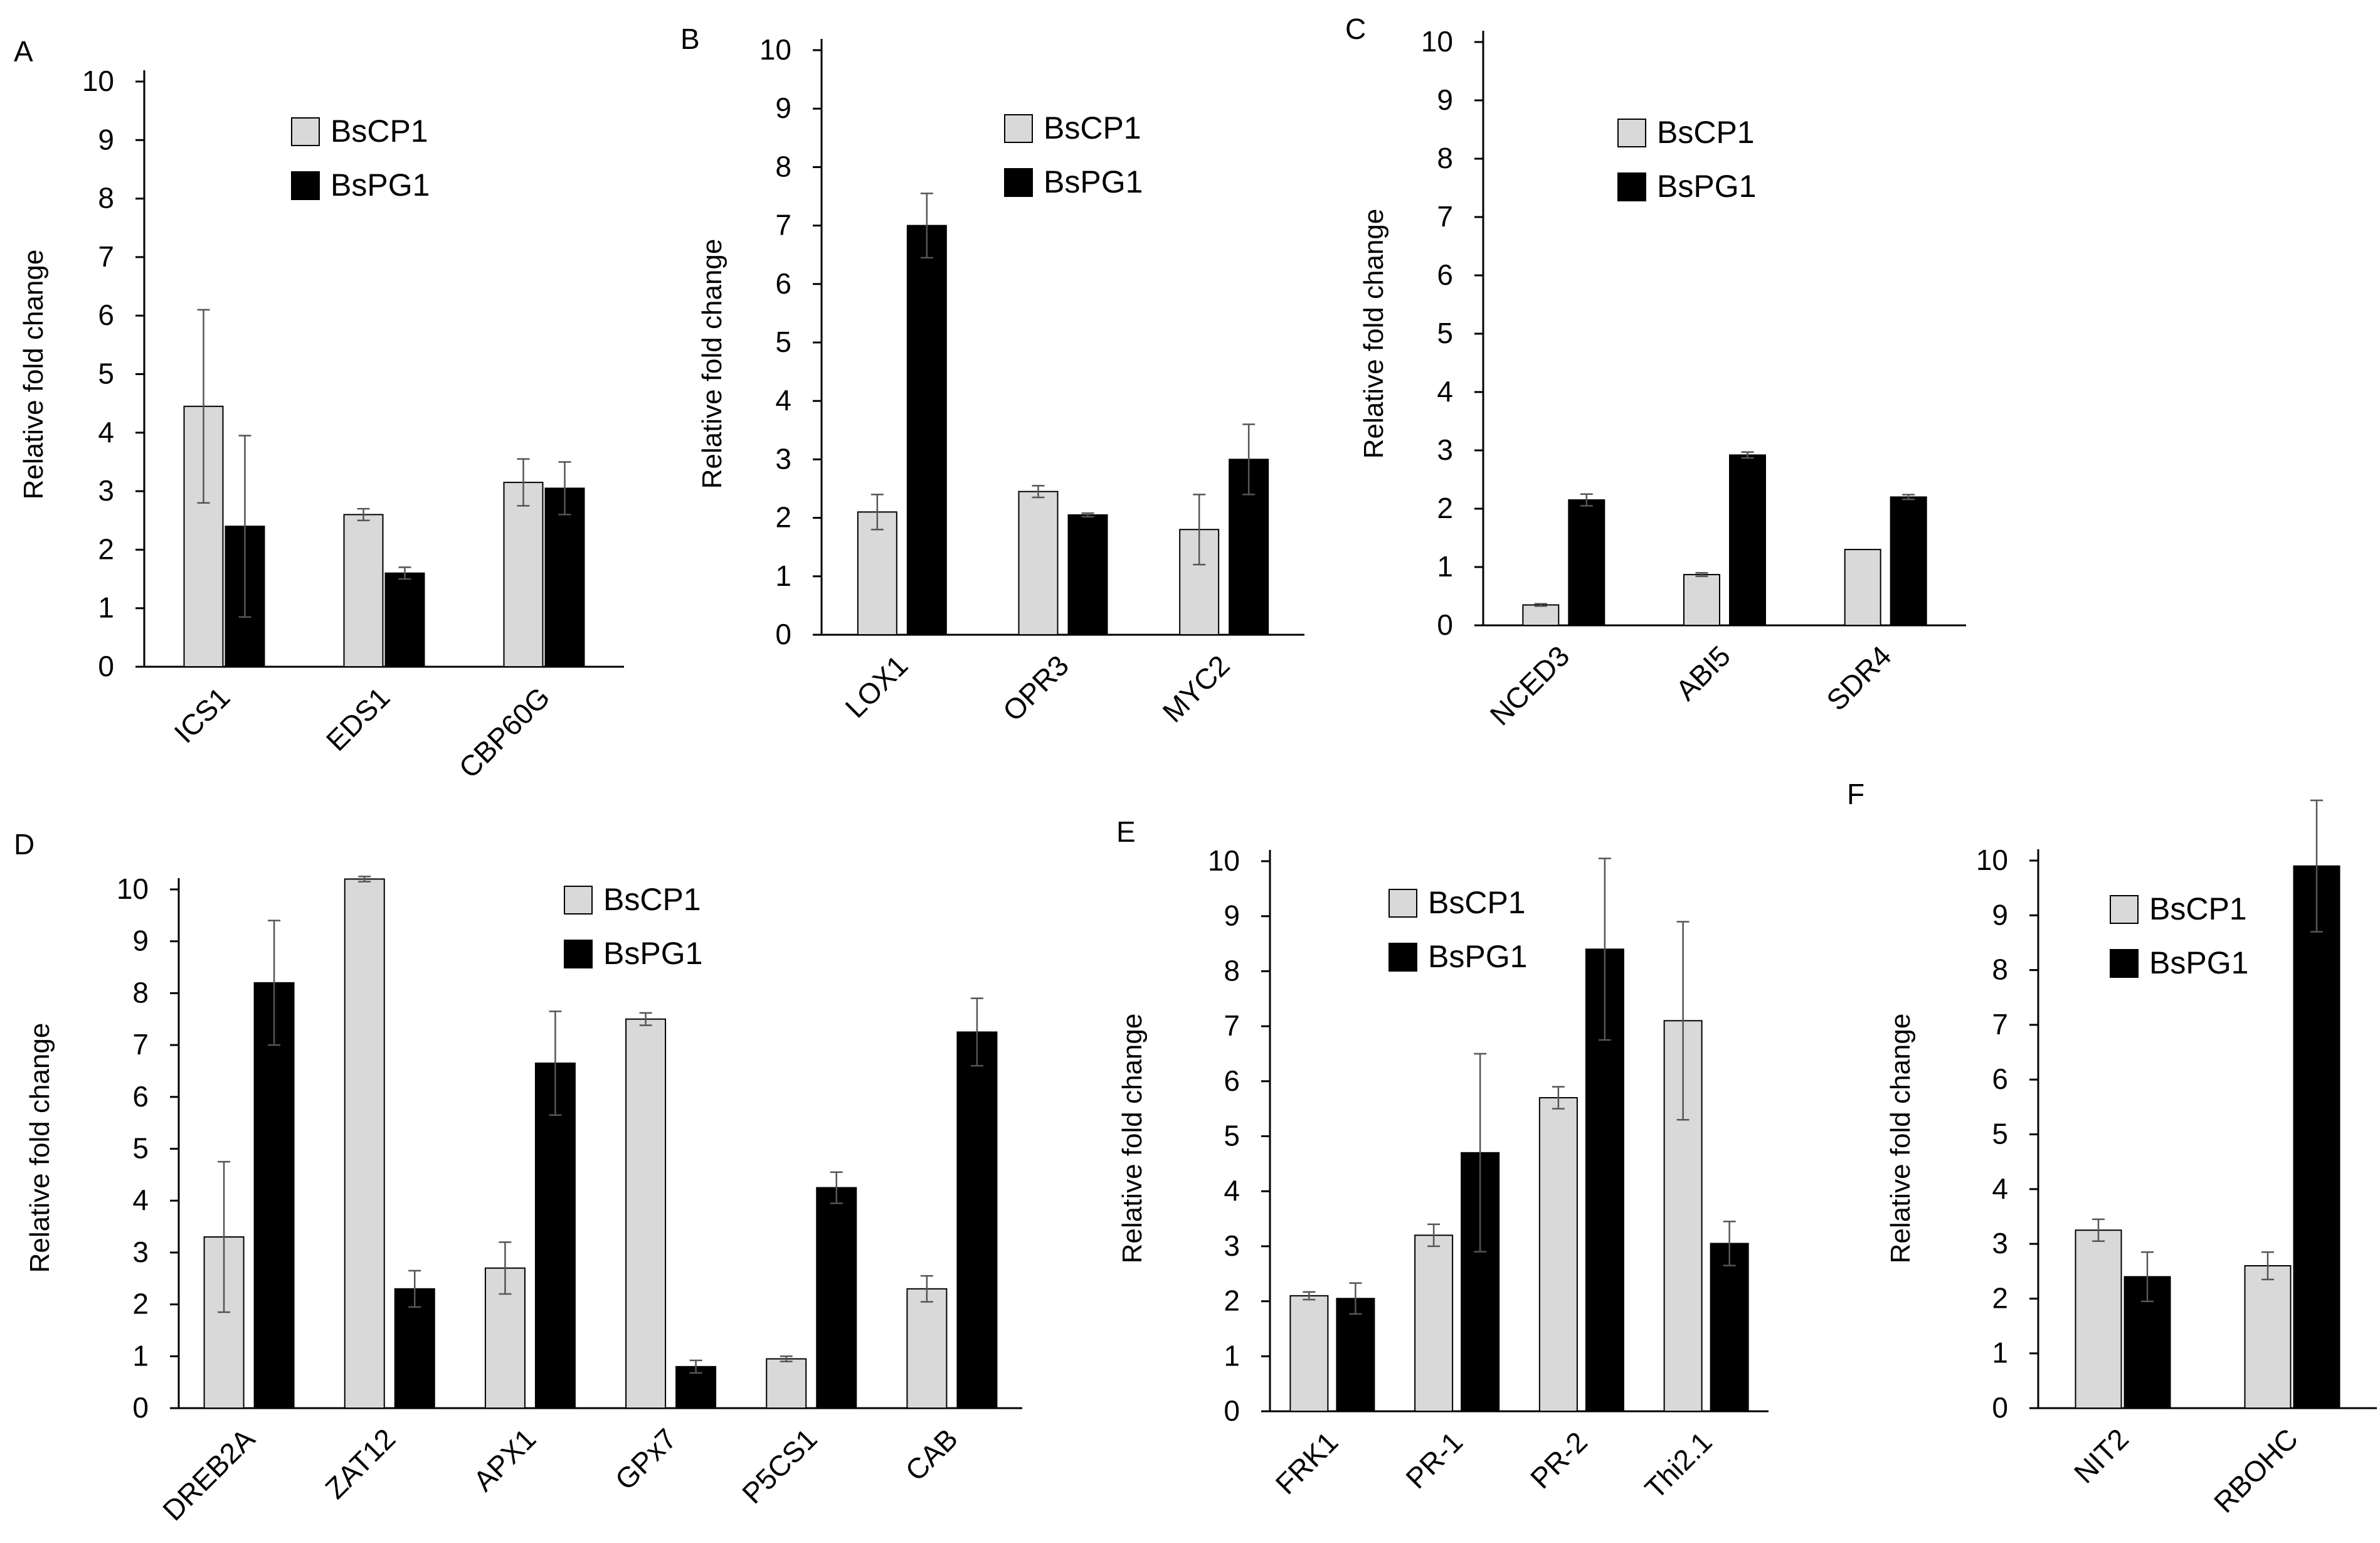 The width and height of the screenshot is (2380, 1543). What do you see at coordinates (1445, 449) in the screenshot?
I see `y-tick-label-c: 3` at bounding box center [1445, 449].